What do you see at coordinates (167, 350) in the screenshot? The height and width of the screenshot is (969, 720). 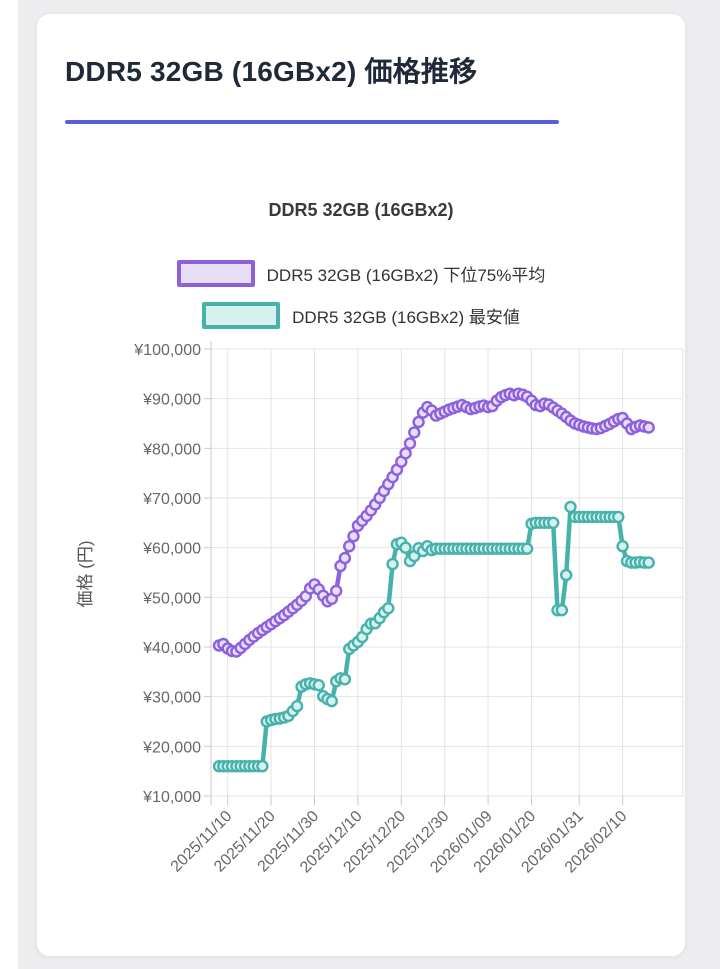 I see `y-tick-label: ¥100,000` at bounding box center [167, 350].